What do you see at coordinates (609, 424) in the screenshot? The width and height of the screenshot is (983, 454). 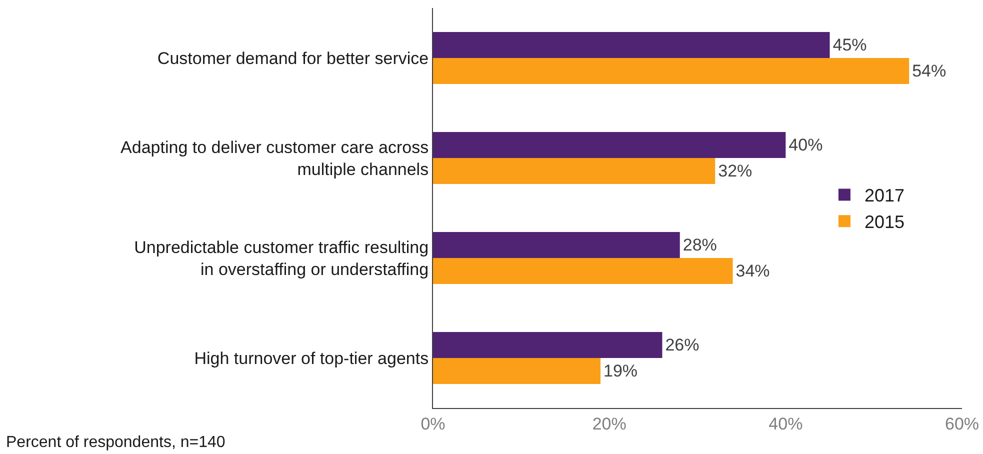 I see `x-tick-label: 20%` at bounding box center [609, 424].